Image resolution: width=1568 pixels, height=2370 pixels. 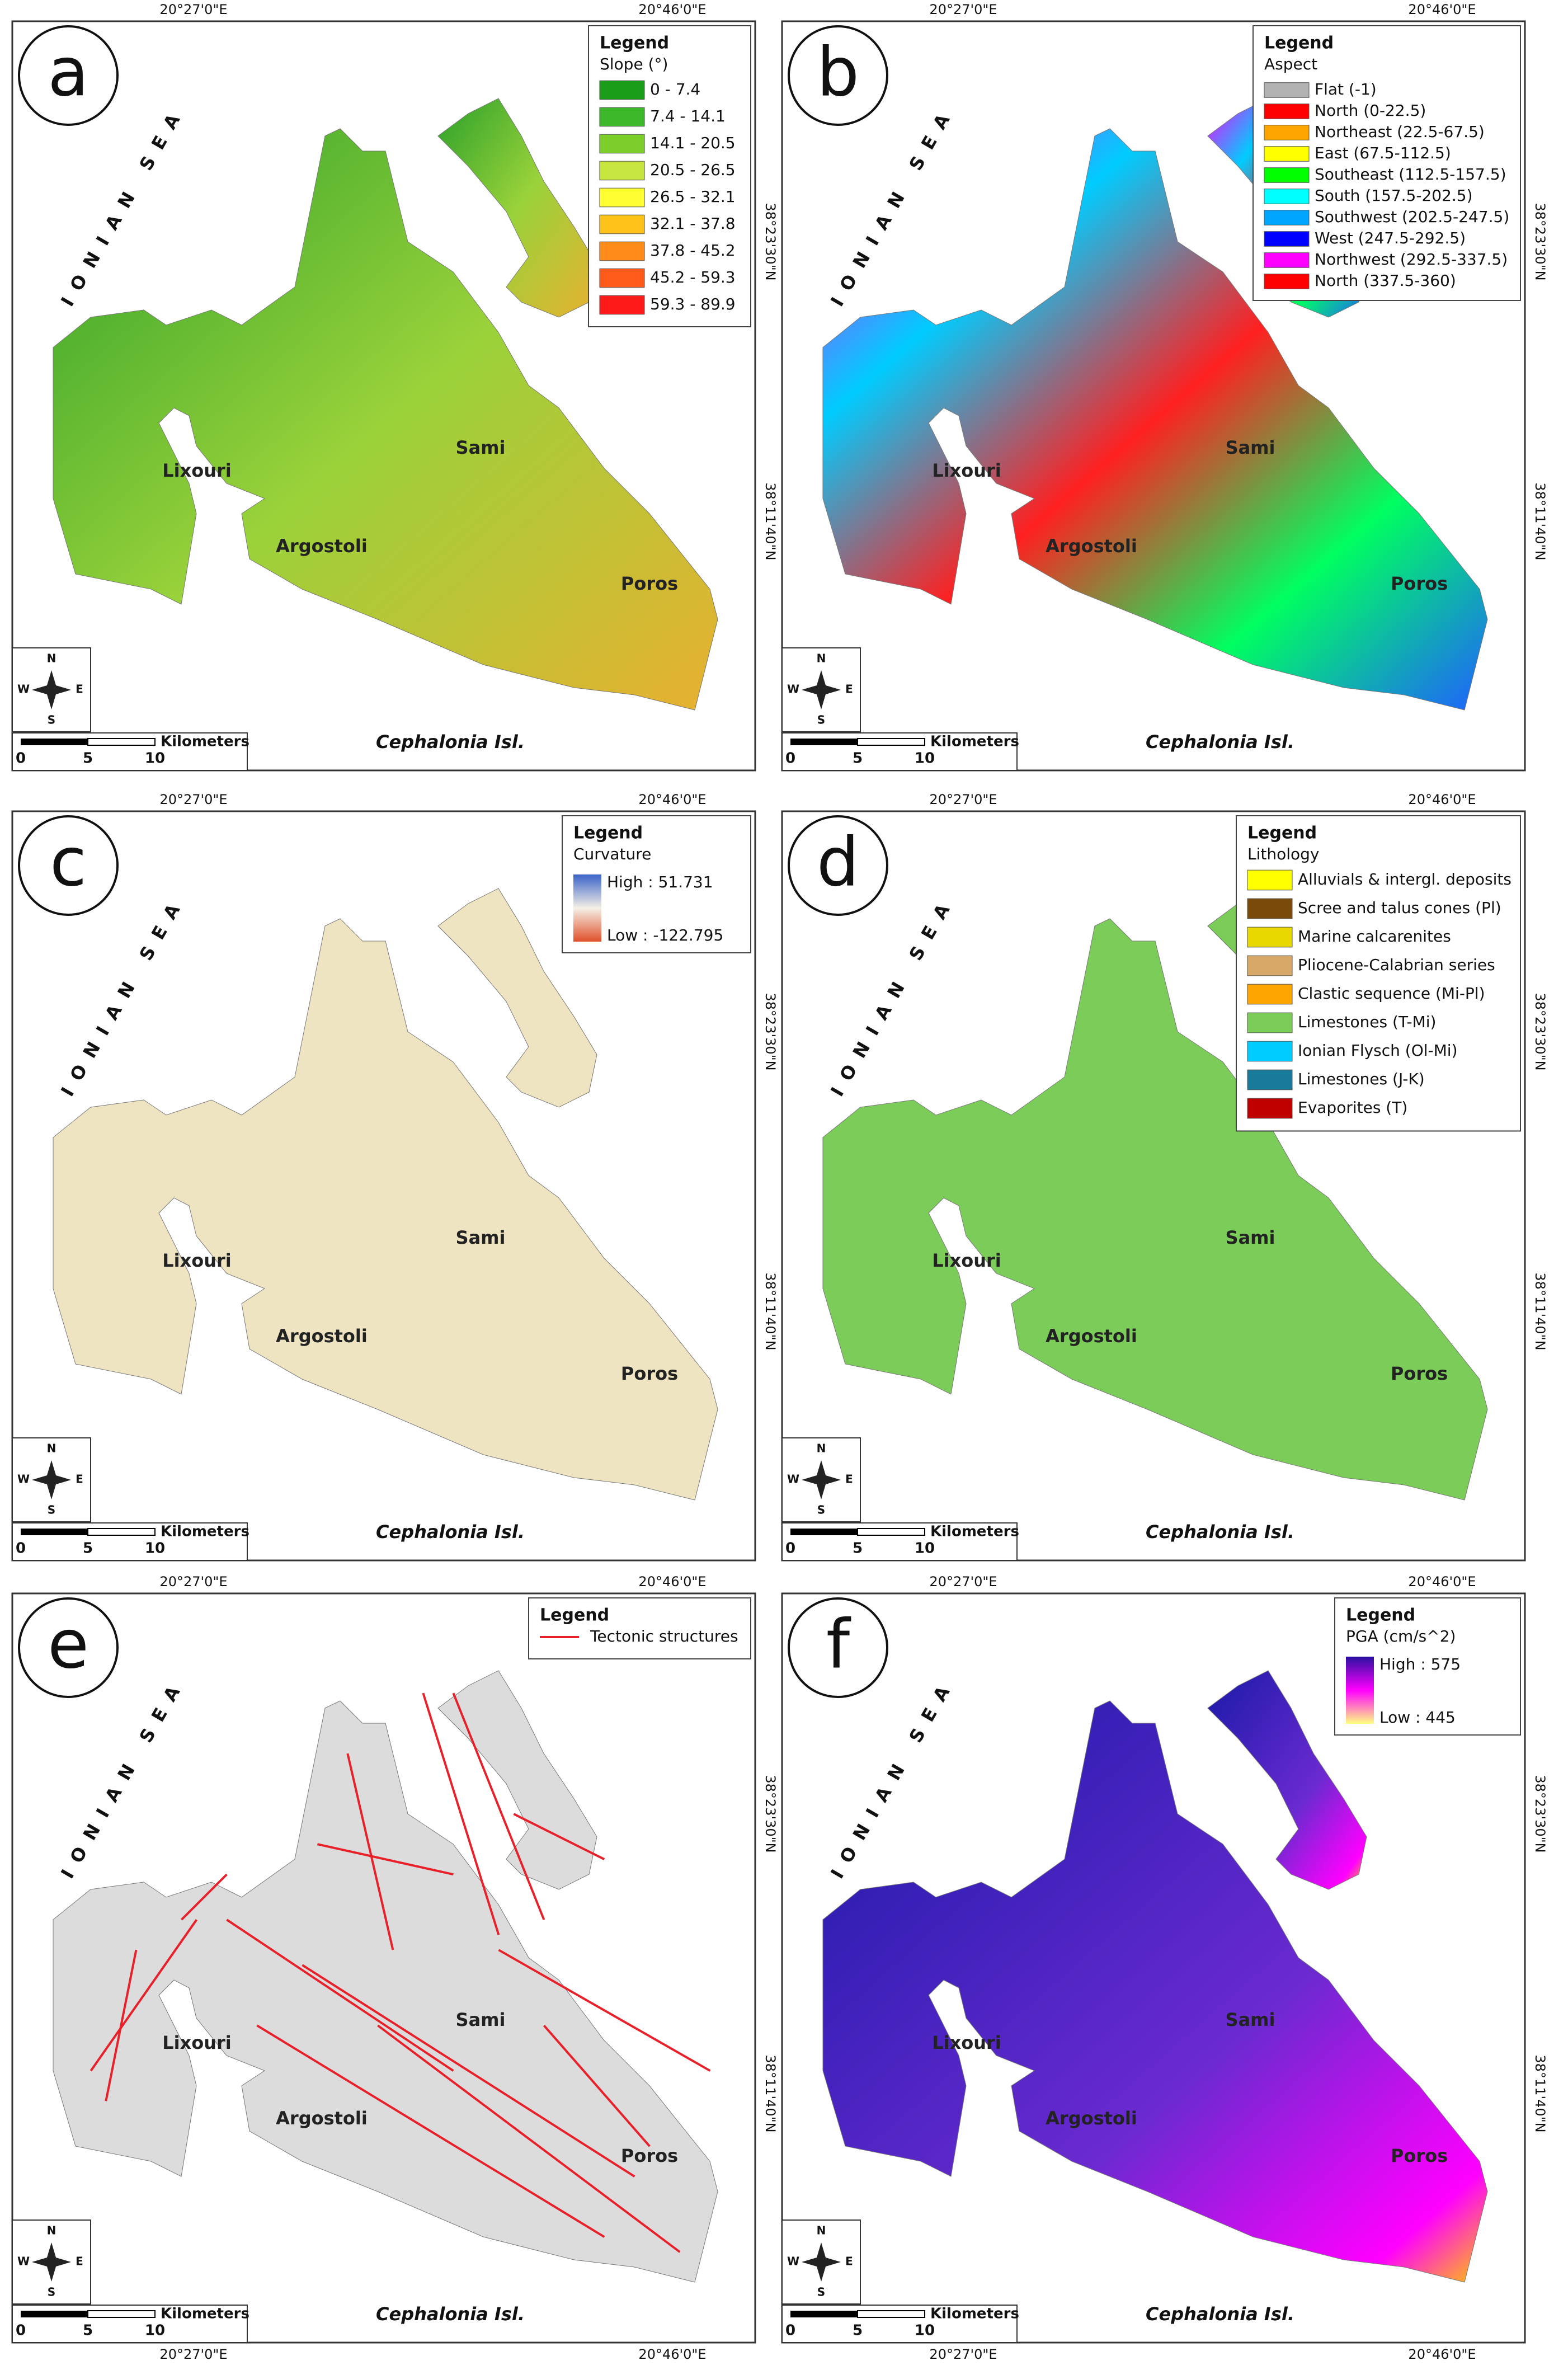 What do you see at coordinates (838, 73) in the screenshot?
I see `panel-letter: b` at bounding box center [838, 73].